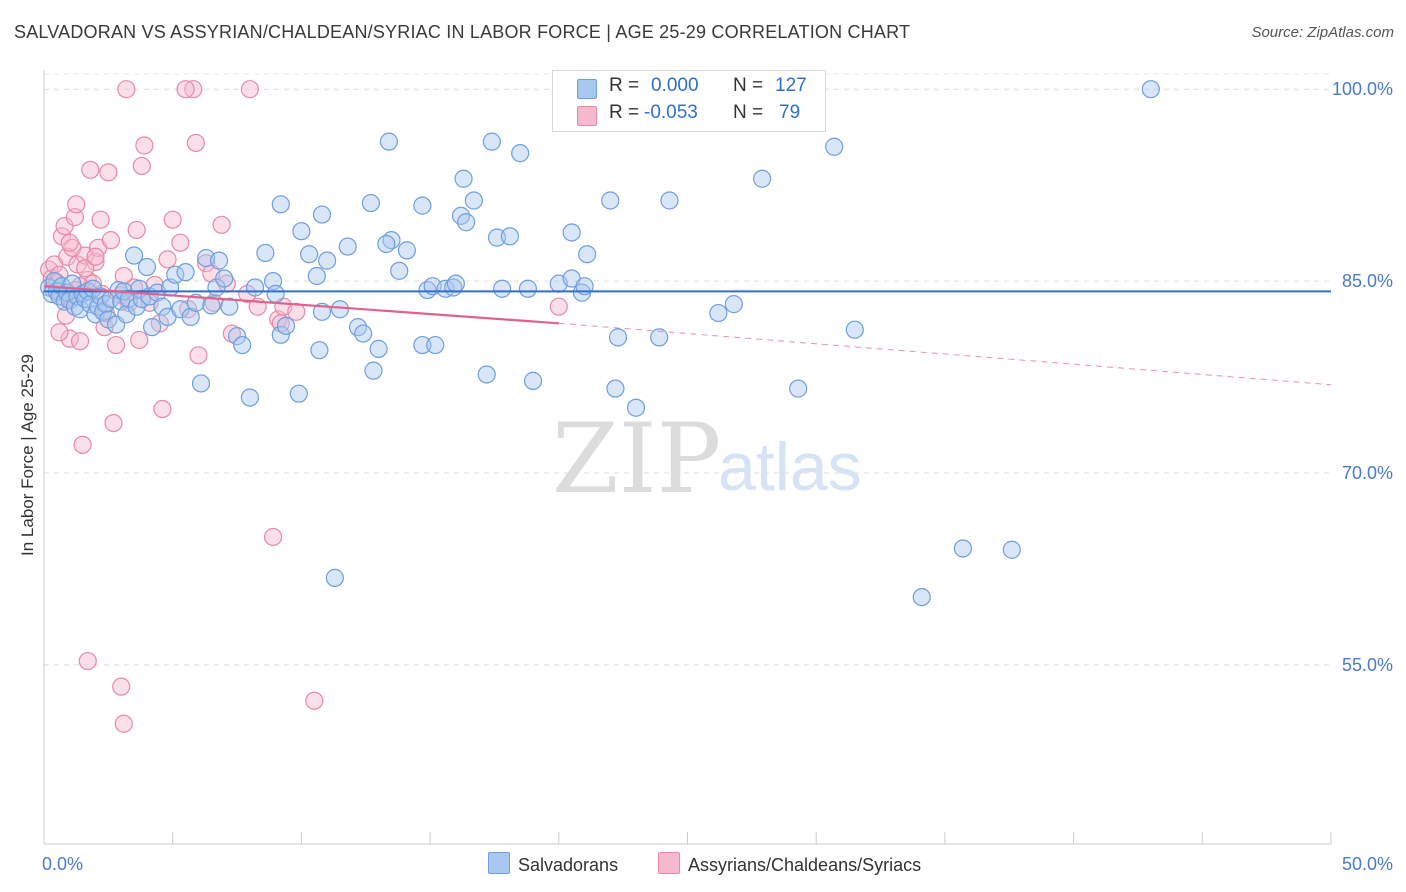 The height and width of the screenshot is (892, 1406). I want to click on y-tick-label: 100.0%, so click(1362, 89).